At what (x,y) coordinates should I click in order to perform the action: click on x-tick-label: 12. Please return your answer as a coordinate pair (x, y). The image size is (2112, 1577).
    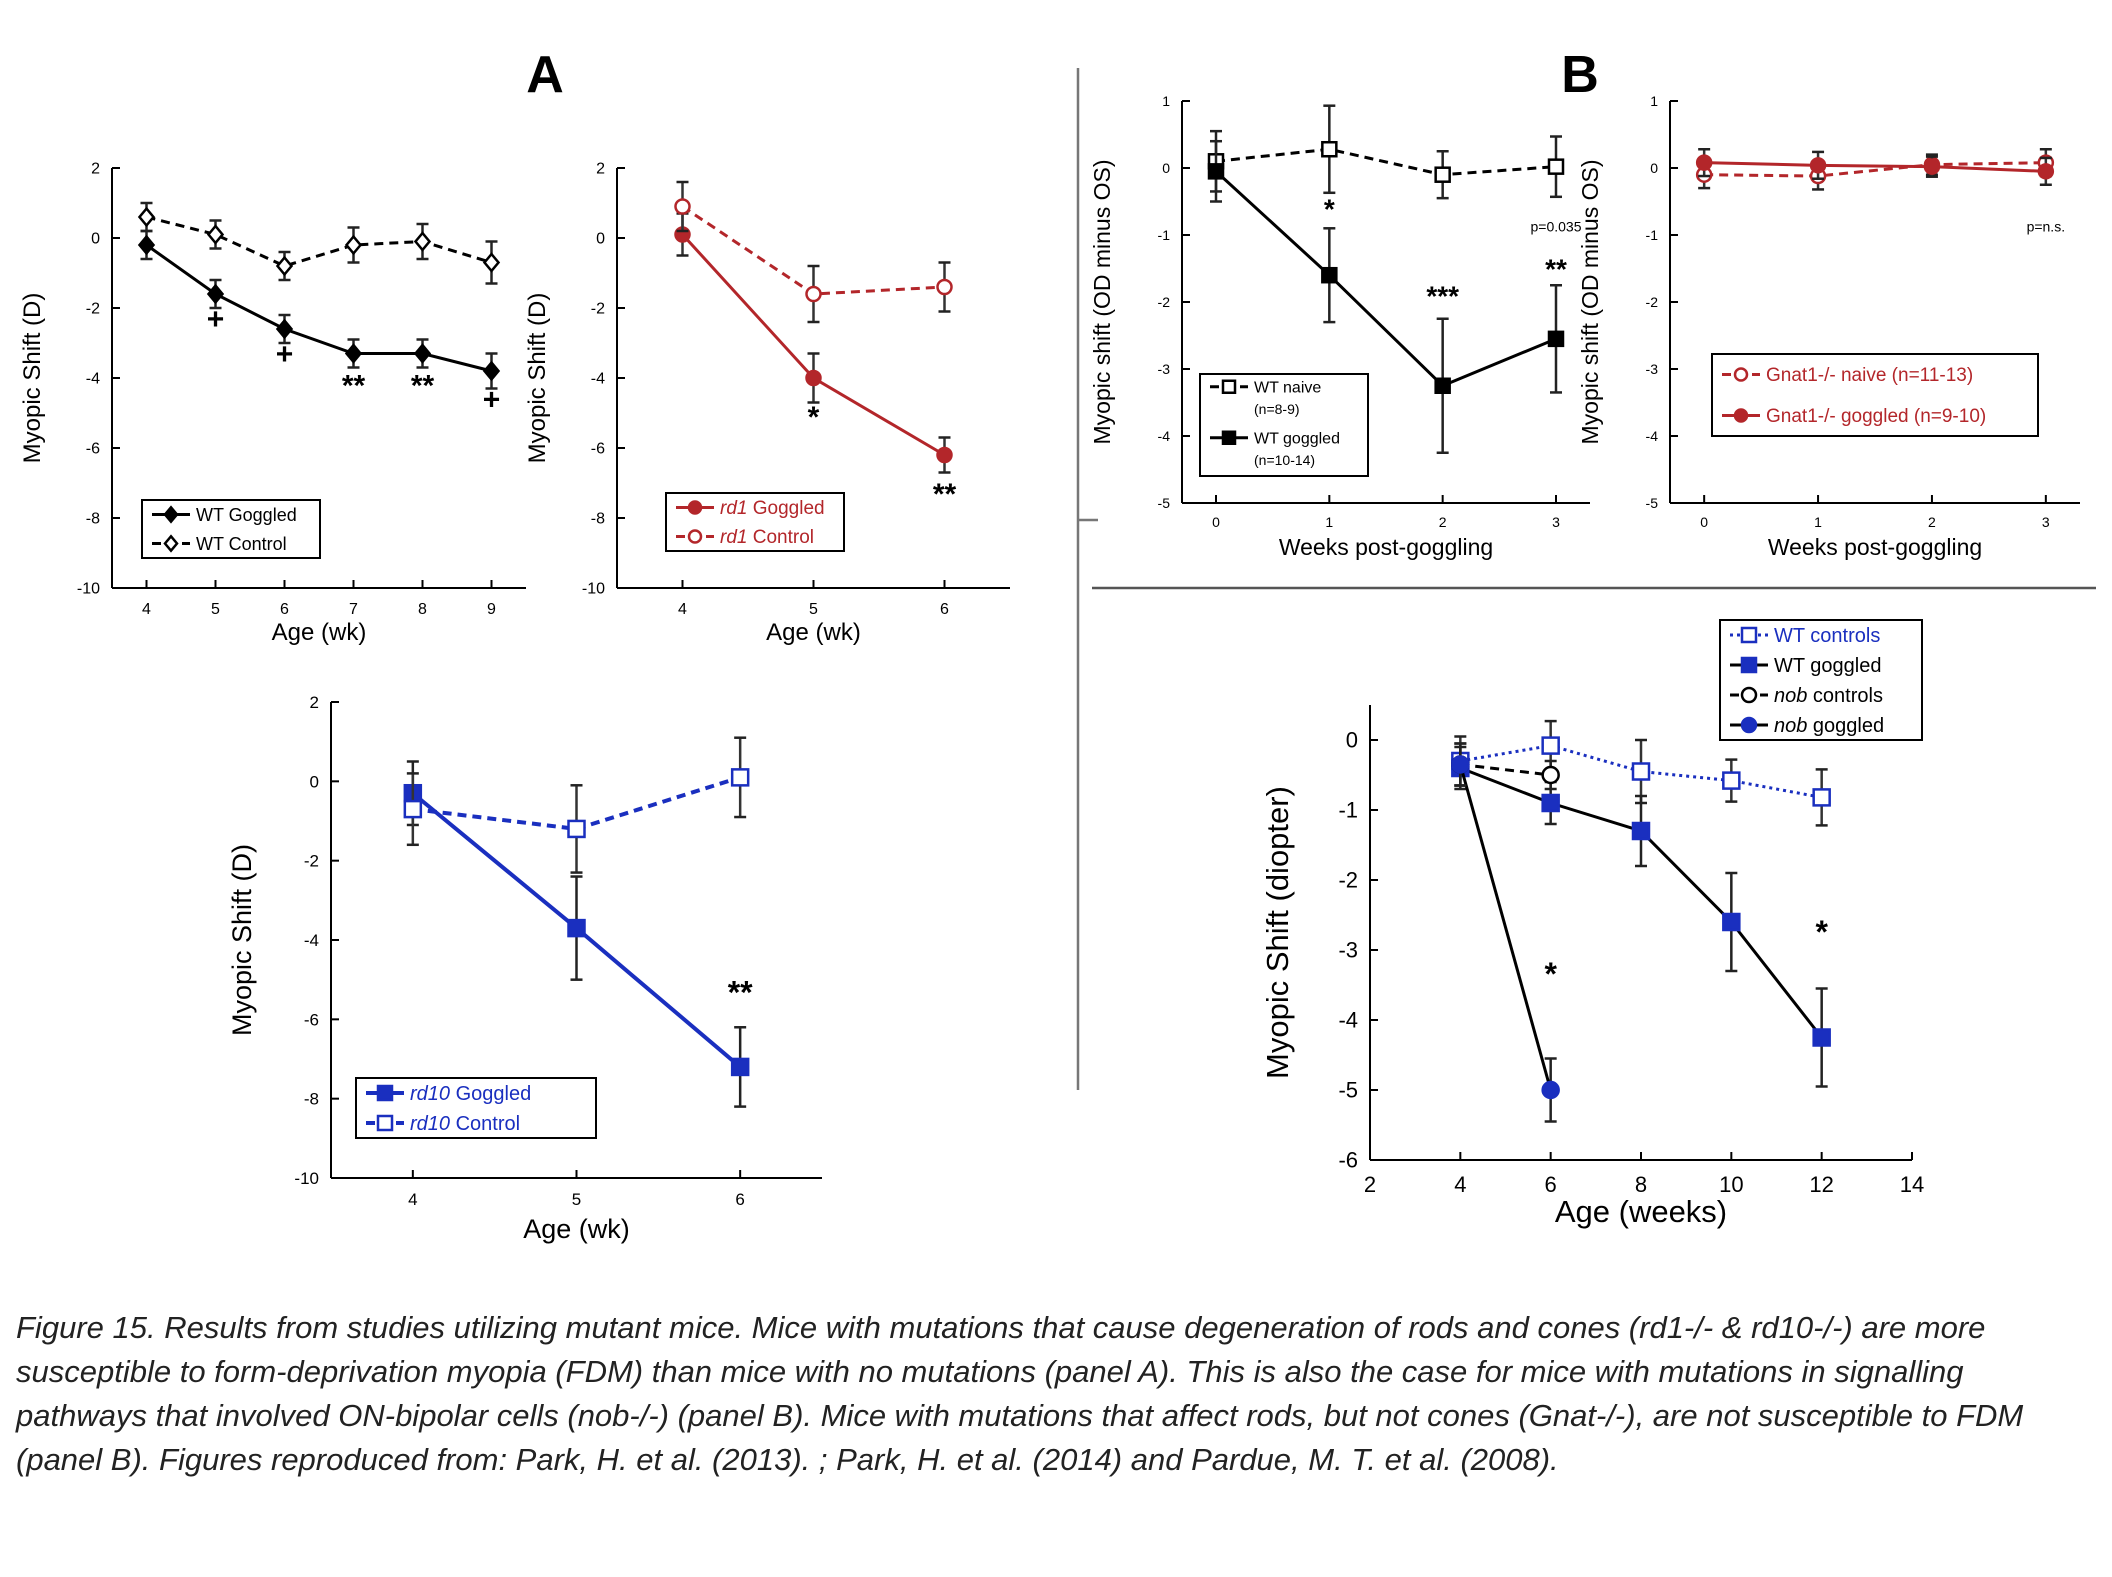
    Looking at the image, I should click on (1821, 1184).